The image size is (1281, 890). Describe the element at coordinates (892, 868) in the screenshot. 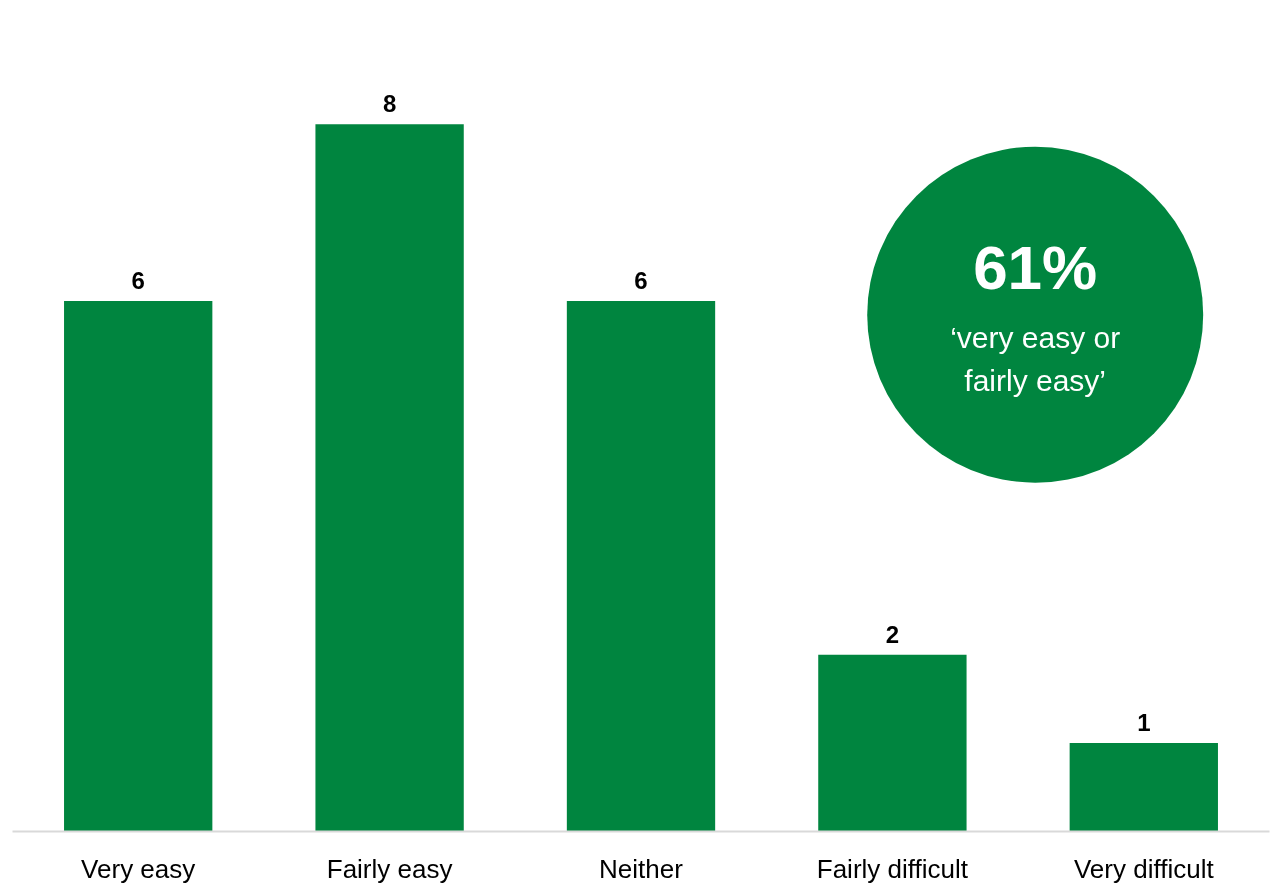

I see `x-tick-label: Fairly difficult` at that location.